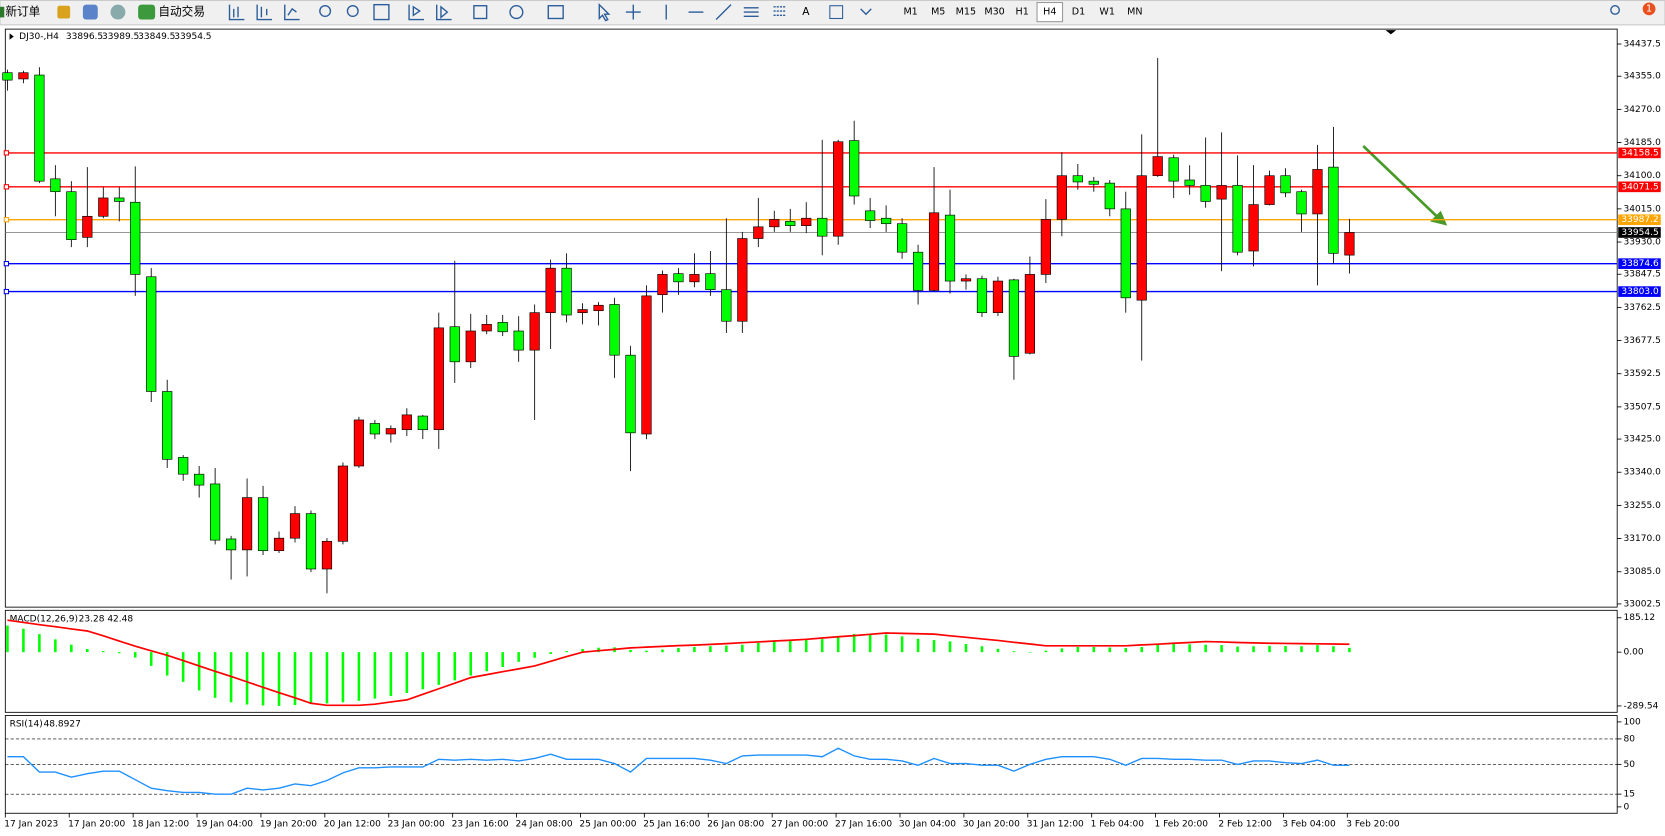  What do you see at coordinates (1642, 45) in the screenshot?
I see `y-tick-label: 34437.5` at bounding box center [1642, 45].